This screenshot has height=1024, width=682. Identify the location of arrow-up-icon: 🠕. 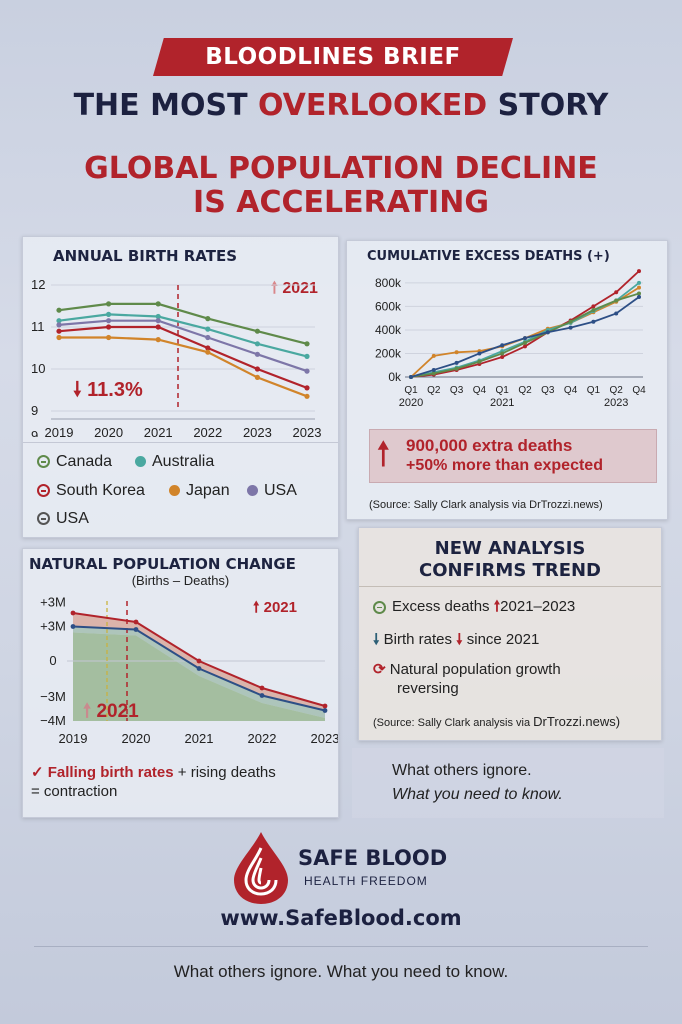
(87, 711).